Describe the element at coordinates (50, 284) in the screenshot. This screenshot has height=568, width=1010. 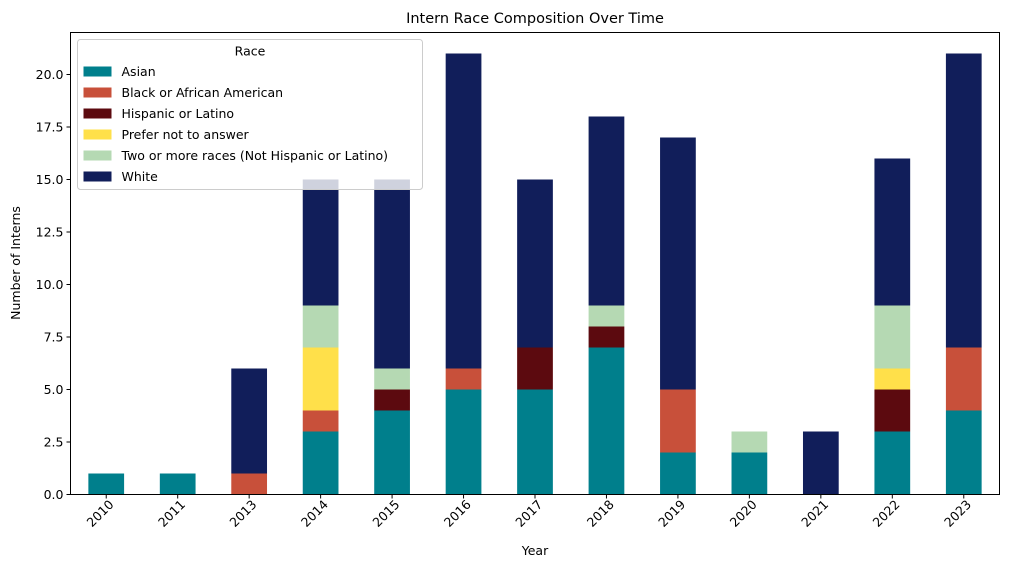
I see `y-tick-label: 10.0` at that location.